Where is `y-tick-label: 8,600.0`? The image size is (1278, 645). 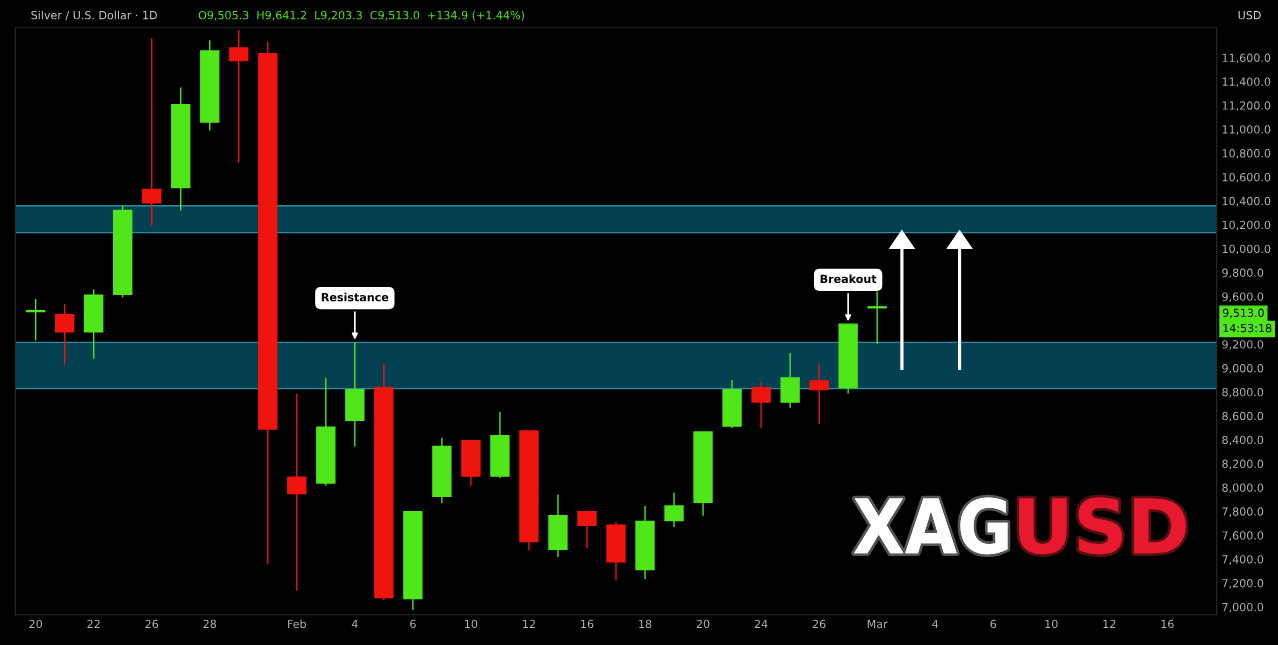 y-tick-label: 8,600.0 is located at coordinates (1243, 416).